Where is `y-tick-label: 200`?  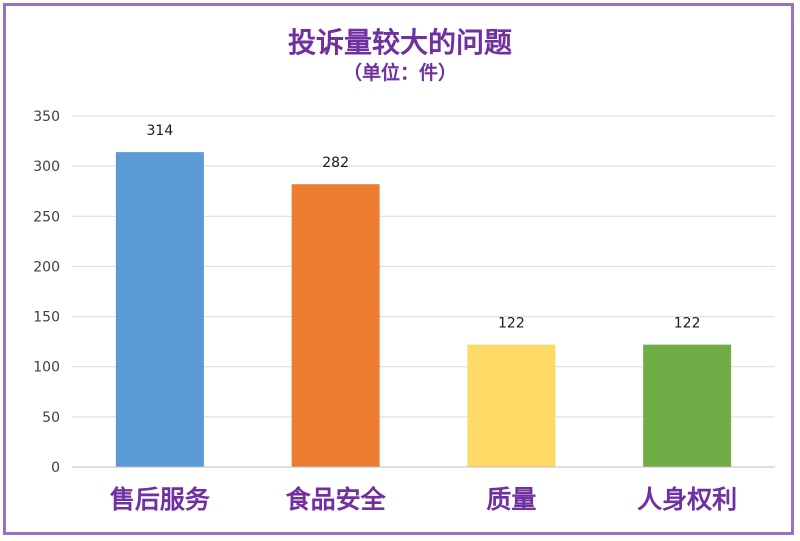 y-tick-label: 200 is located at coordinates (46, 267).